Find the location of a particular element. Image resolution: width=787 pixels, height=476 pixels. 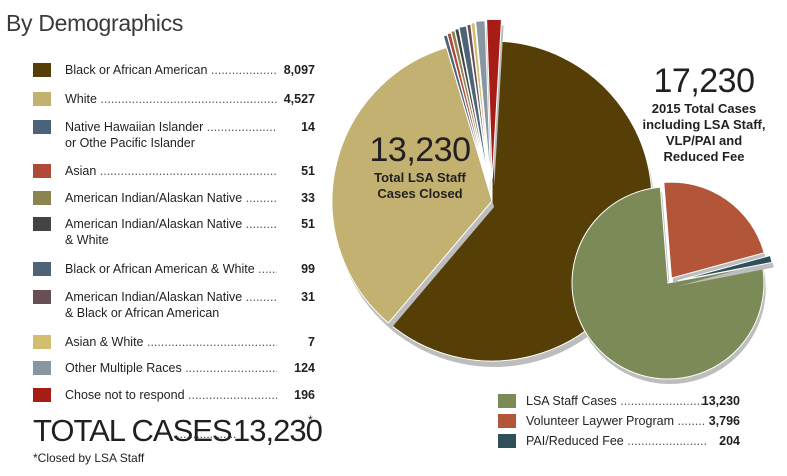

second-pie-caption-line: Reduced Fee is located at coordinates (704, 156).